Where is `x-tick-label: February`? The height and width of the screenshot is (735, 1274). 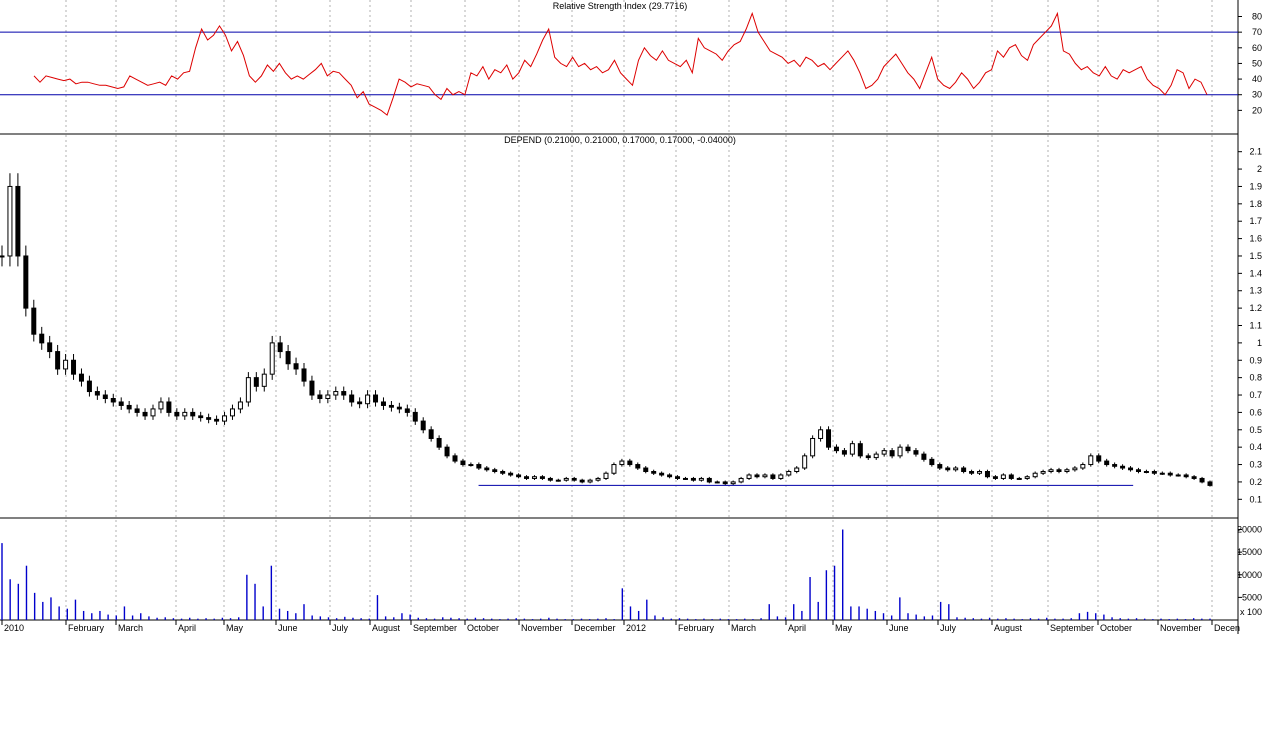 x-tick-label: February is located at coordinates (86, 628).